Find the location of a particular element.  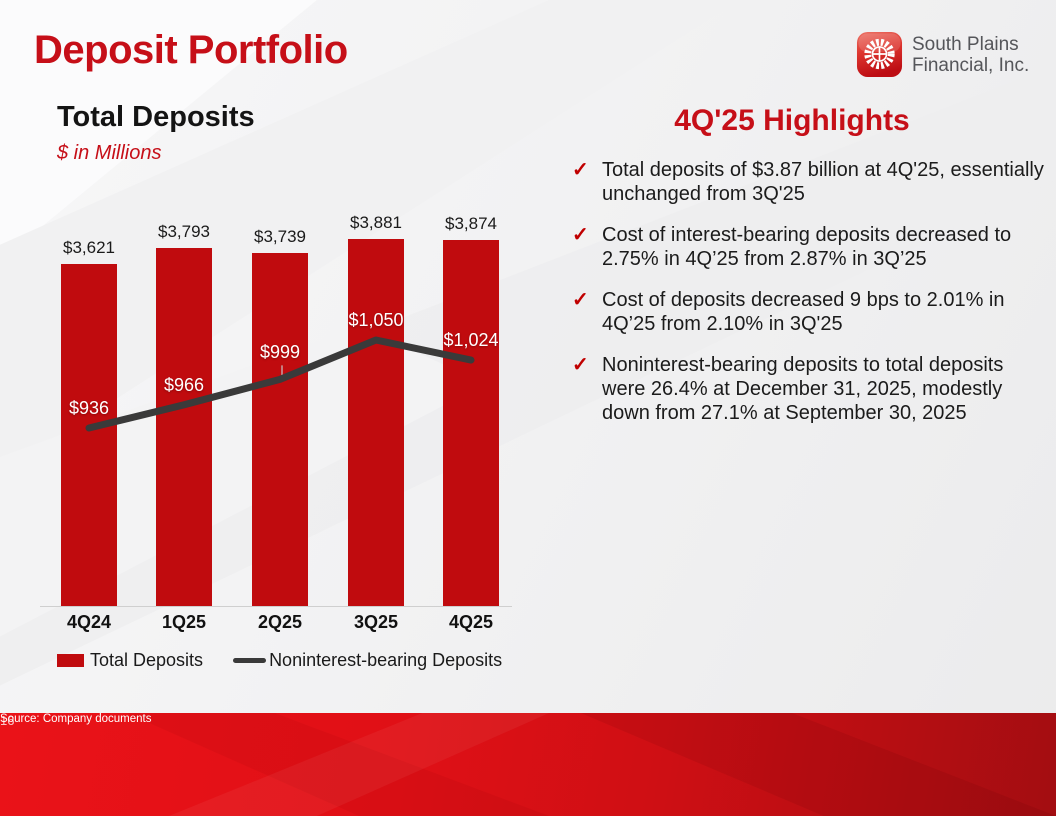

line-value-label: $966 is located at coordinates (184, 384).